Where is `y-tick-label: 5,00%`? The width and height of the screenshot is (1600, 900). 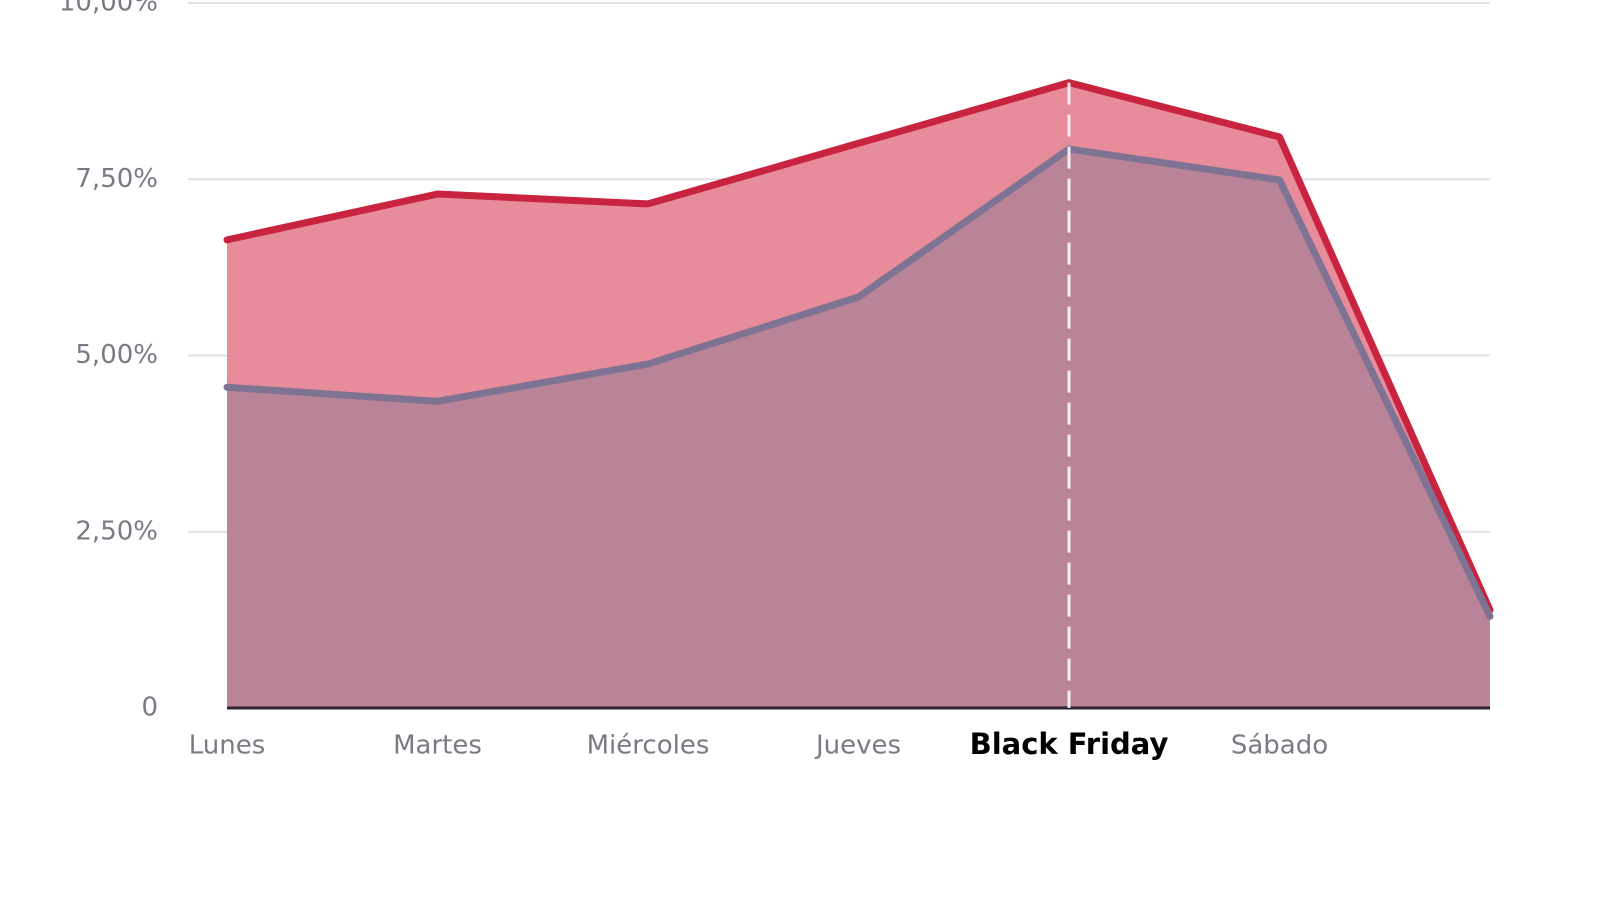 y-tick-label: 5,00% is located at coordinates (116, 355).